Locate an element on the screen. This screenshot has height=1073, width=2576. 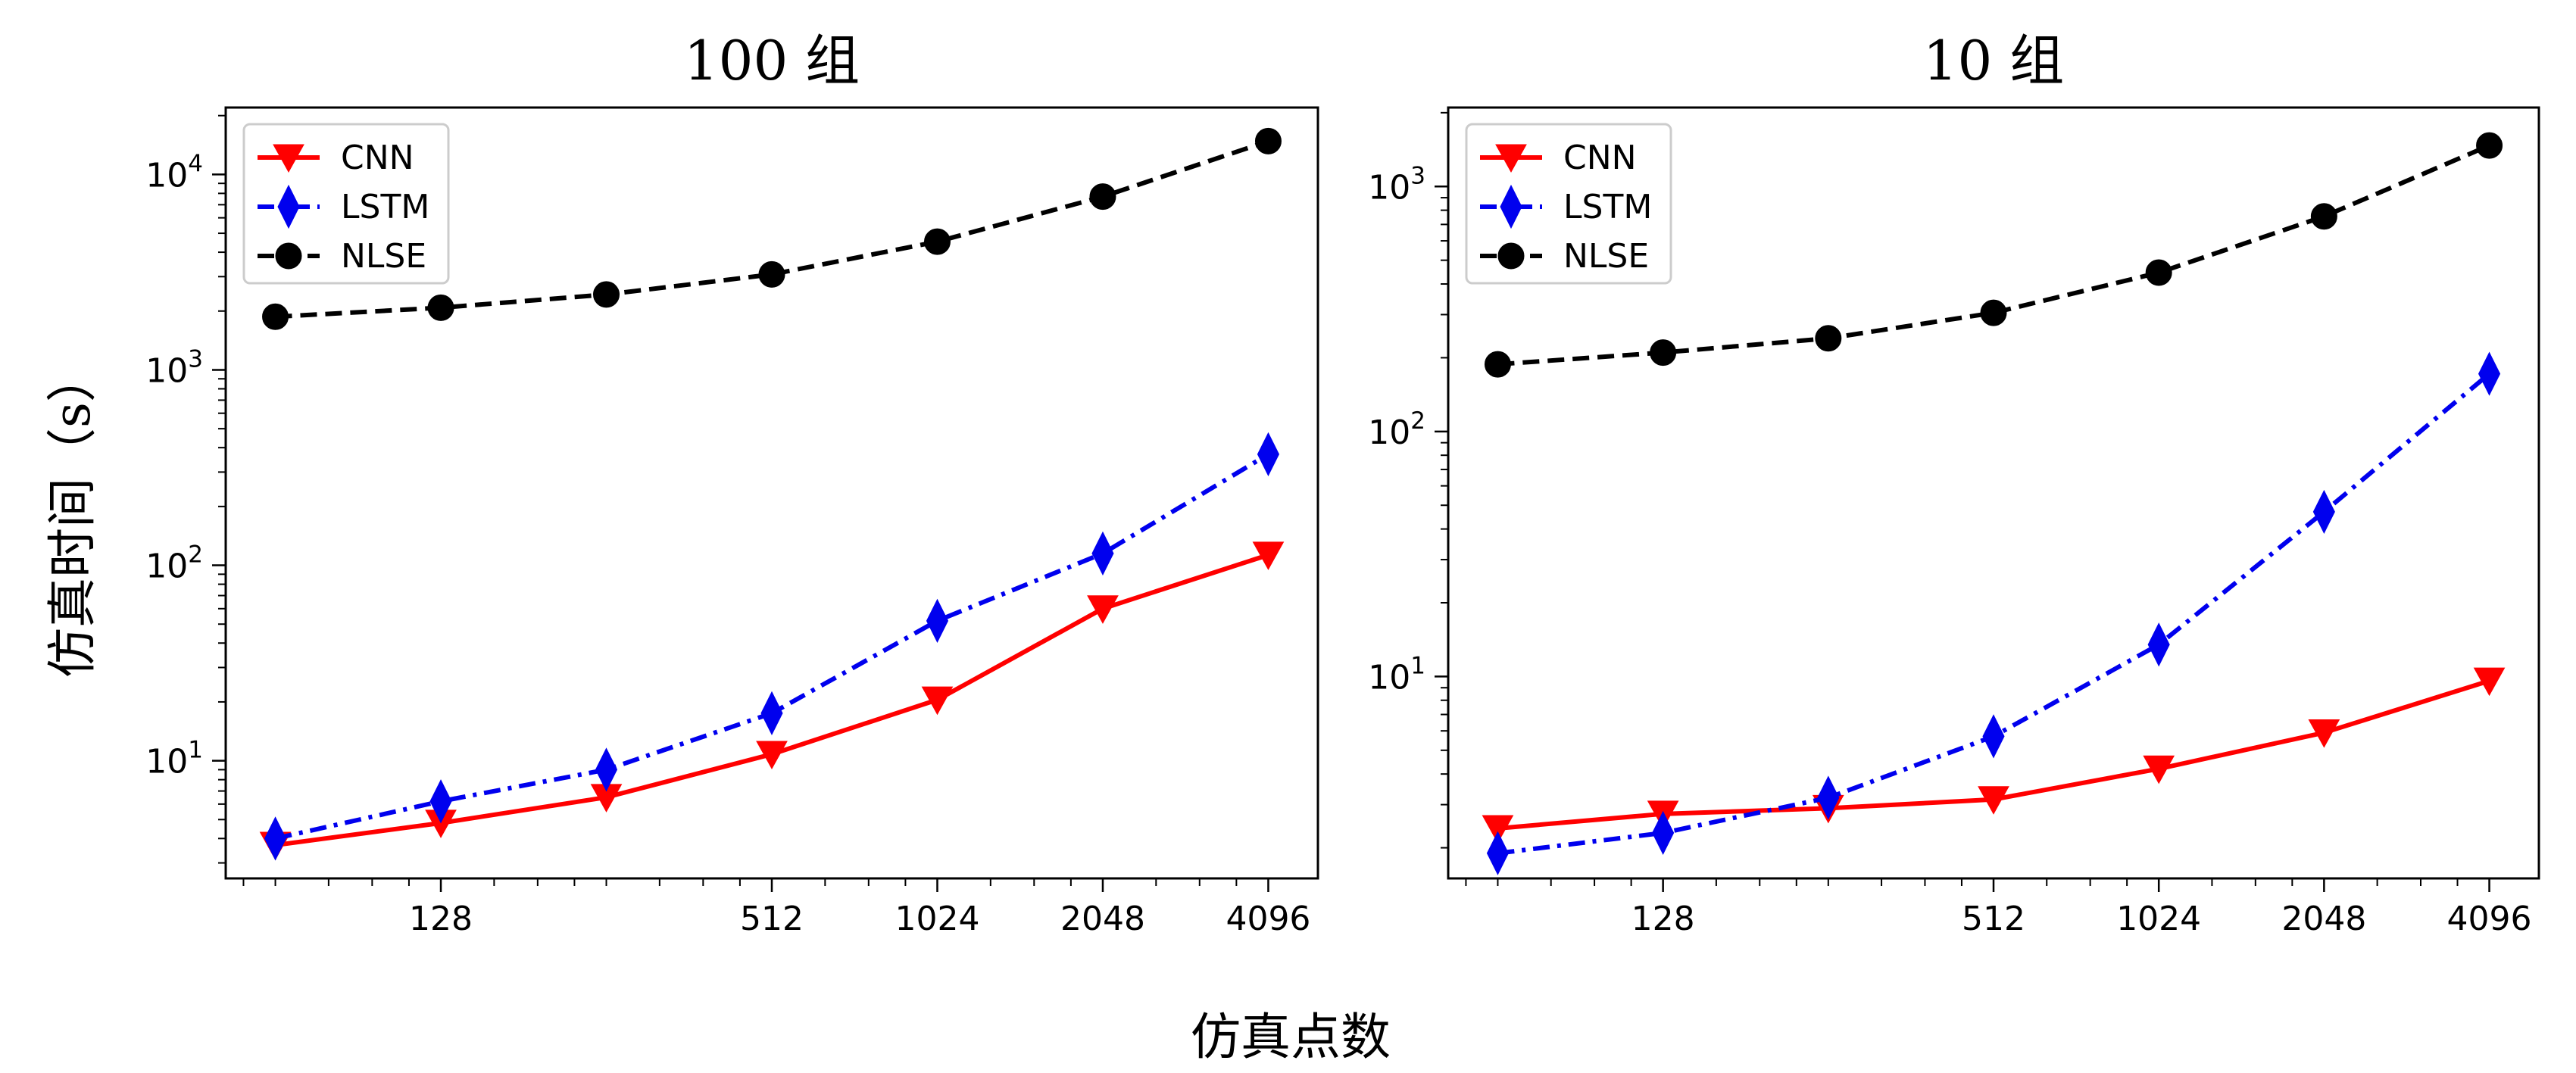
y-tick-label: 10⁴ is located at coordinates (174, 172).